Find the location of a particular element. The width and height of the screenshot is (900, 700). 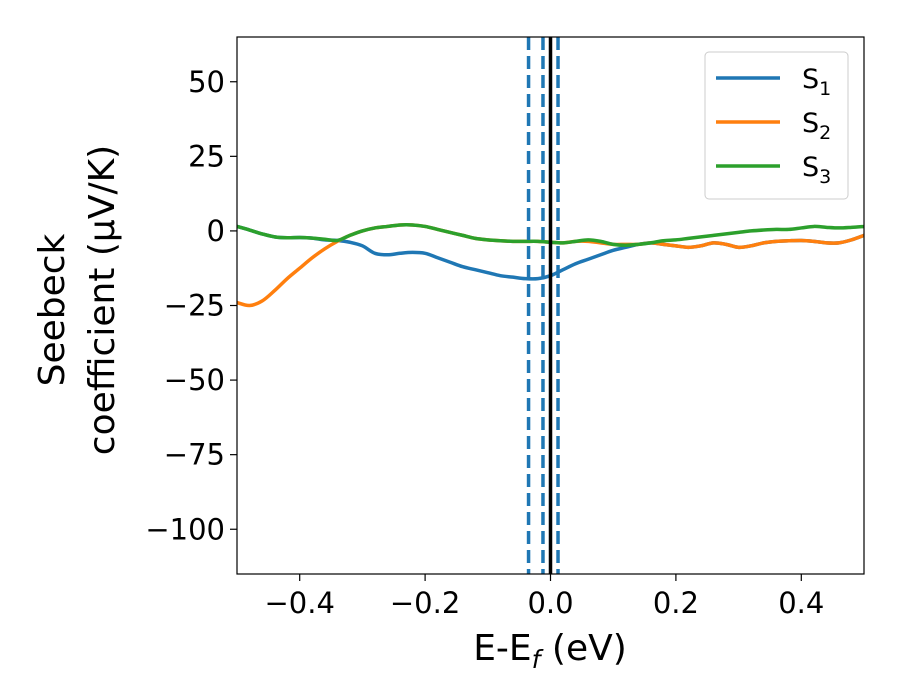

legend-label-s2: S2 is located at coordinates (816, 126).